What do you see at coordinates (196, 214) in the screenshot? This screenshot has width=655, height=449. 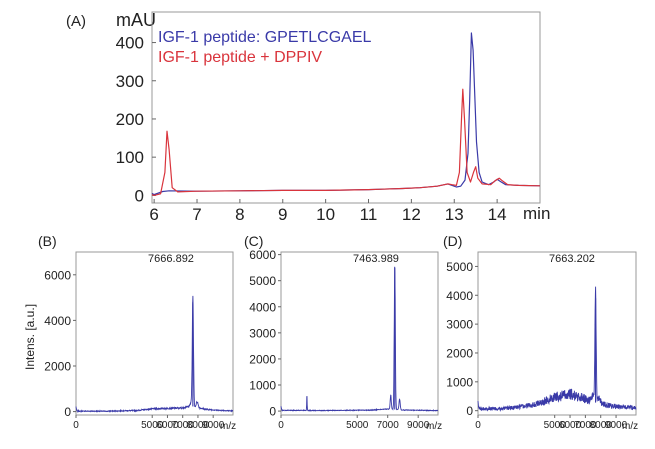 I see `panel-a-x-tick-label: 7` at bounding box center [196, 214].